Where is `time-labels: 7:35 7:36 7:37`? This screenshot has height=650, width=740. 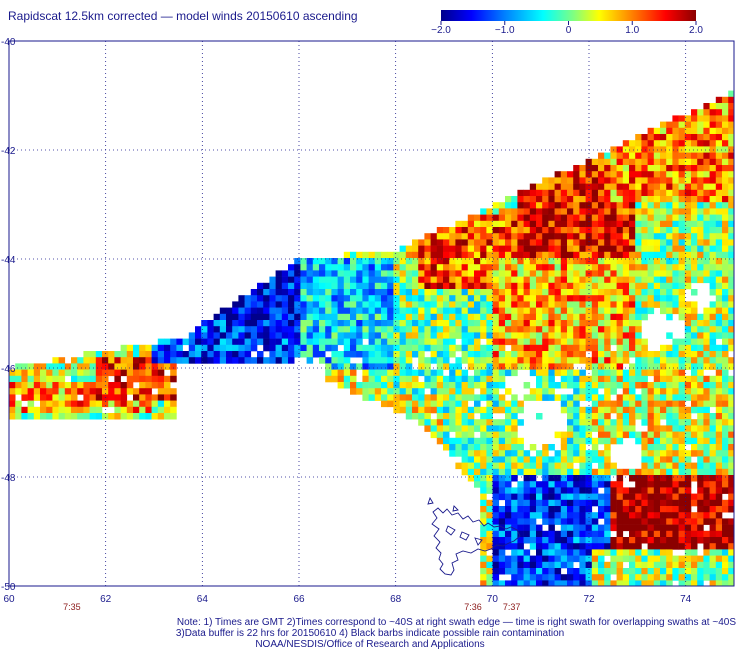
time-labels: 7:35 7:36 7:37 is located at coordinates (291, 607).